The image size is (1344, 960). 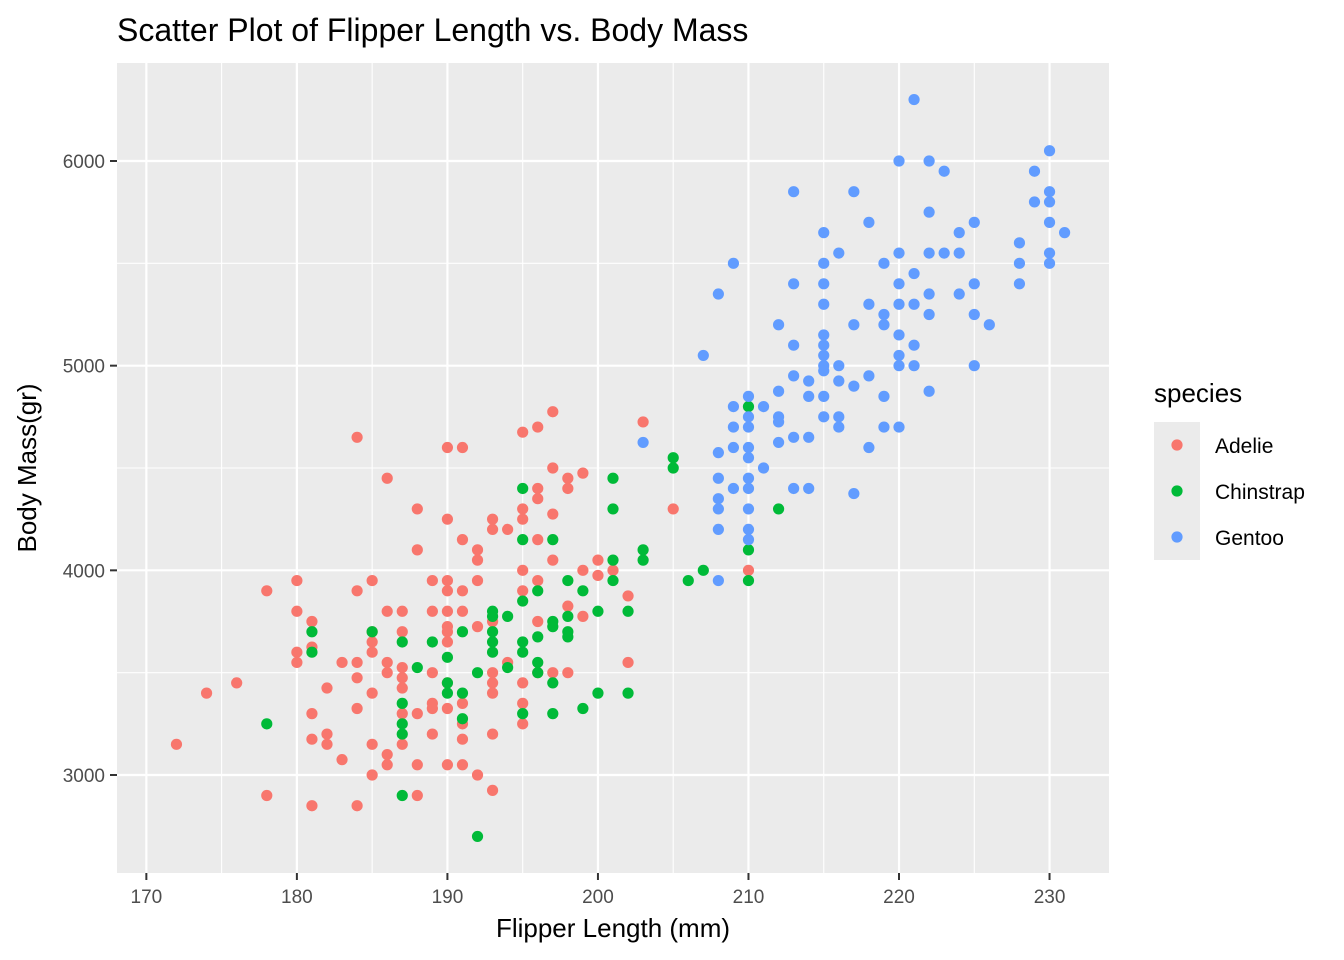 I want to click on legend-keys: Adelie Chinstrap Gentoo, so click(x=1229, y=491).